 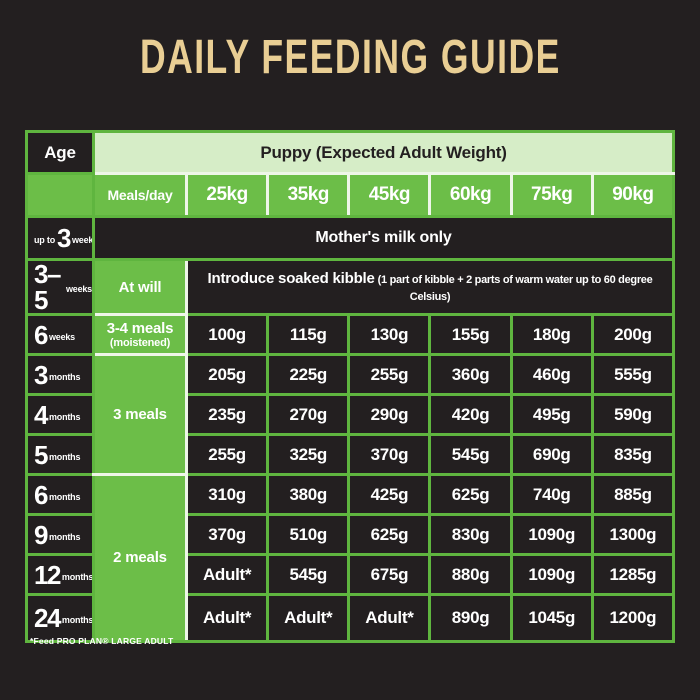 I want to click on age-cell-3-months: 3 months, so click(x=60, y=374).